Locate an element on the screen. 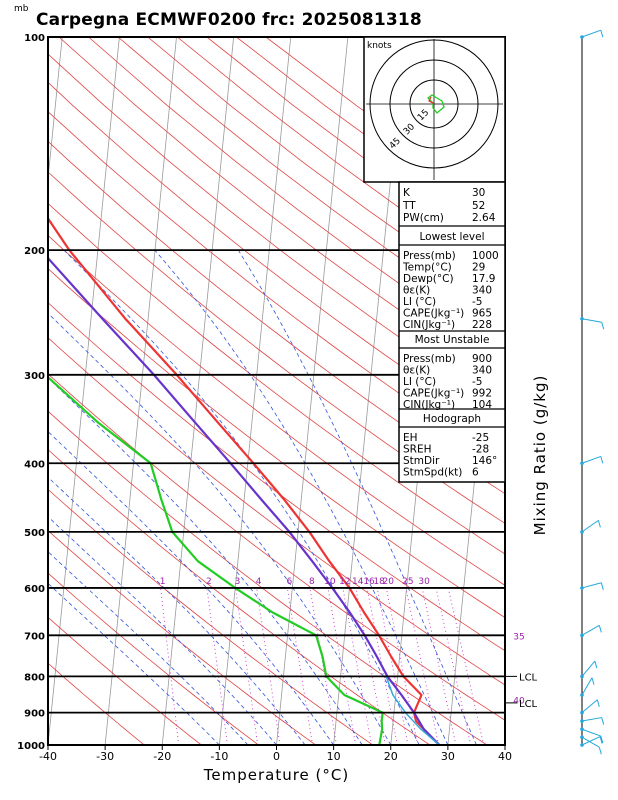  lowest-level-title: Lowest level is located at coordinates (451, 237).